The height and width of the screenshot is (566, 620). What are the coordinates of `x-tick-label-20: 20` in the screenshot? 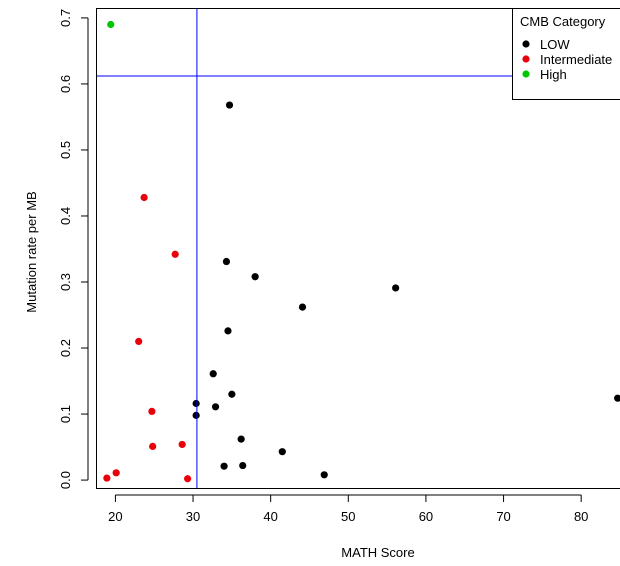 It's located at (115, 516).